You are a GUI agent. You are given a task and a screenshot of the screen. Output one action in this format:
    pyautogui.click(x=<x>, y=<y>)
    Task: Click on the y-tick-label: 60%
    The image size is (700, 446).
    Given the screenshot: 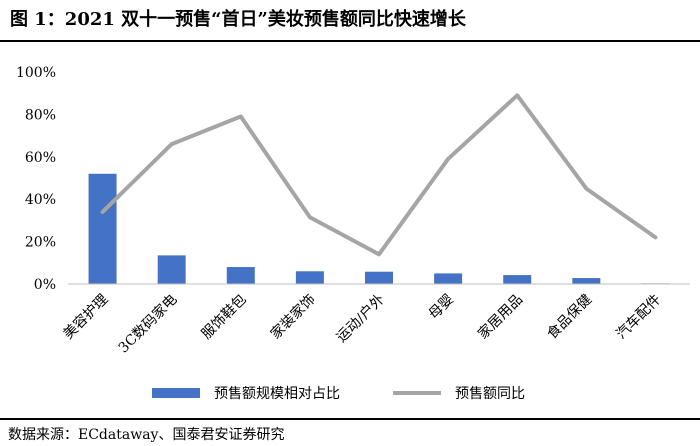 What is the action you would take?
    pyautogui.click(x=40, y=158)
    